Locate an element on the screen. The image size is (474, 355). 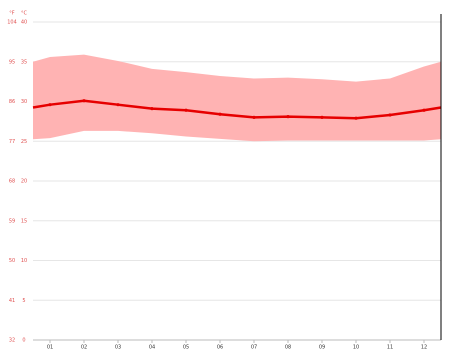
y-tick-label-c: 15 is located at coordinates (24, 221).